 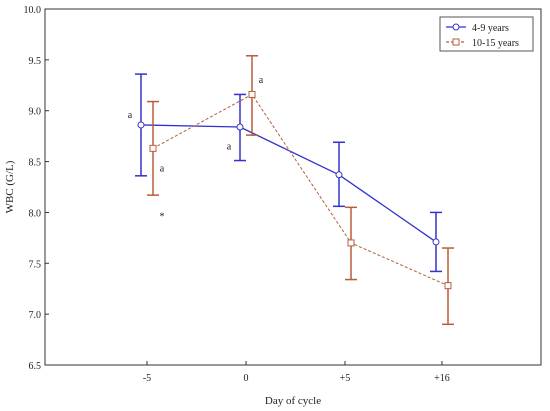 What do you see at coordinates (246, 378) in the screenshot?
I see `x-tick-label: 0` at bounding box center [246, 378].